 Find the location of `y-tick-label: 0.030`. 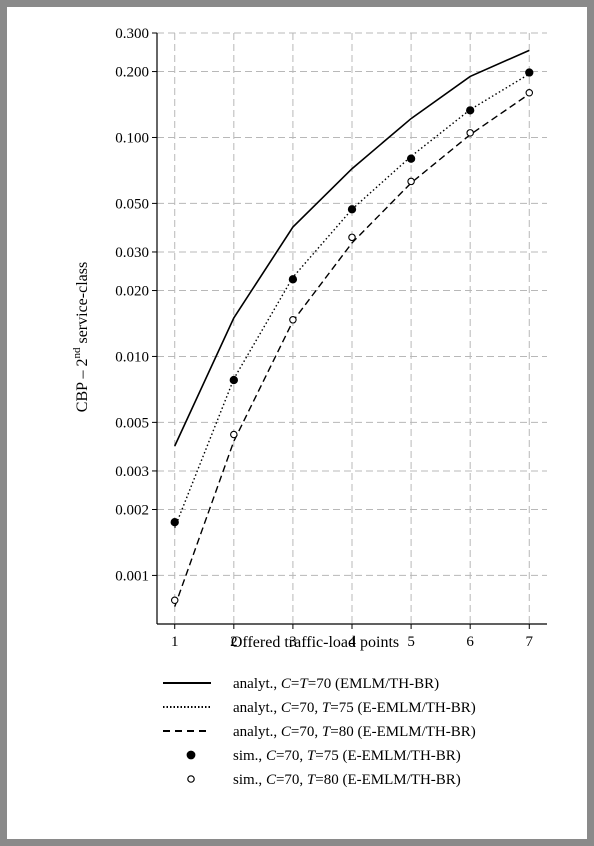

y-tick-label: 0.030 is located at coordinates (132, 253).